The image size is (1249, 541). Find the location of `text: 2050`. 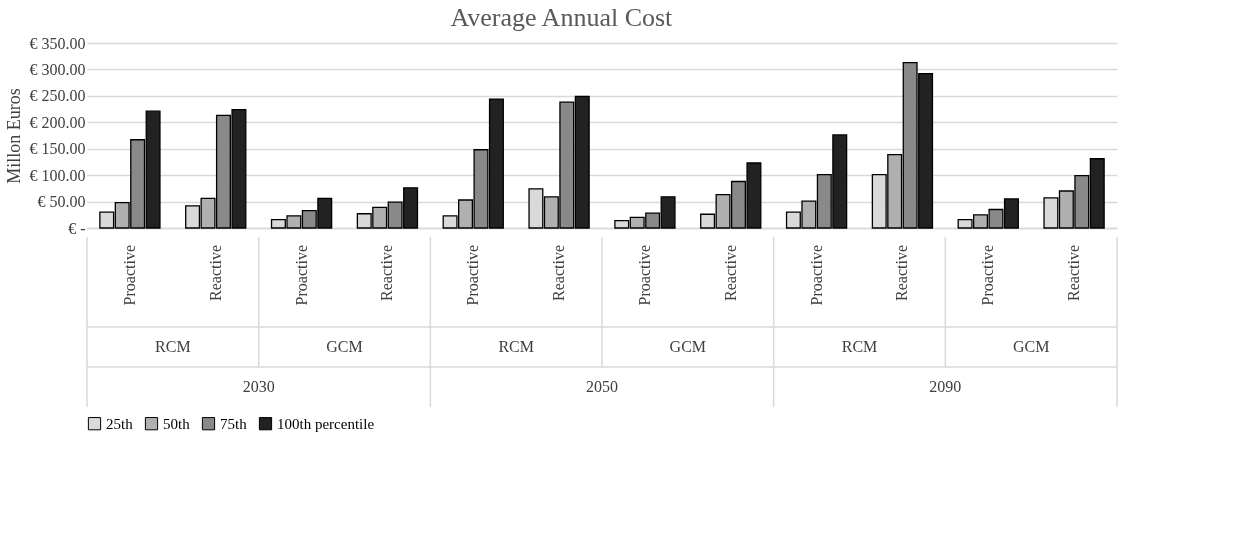

text: 2050 is located at coordinates (602, 386).